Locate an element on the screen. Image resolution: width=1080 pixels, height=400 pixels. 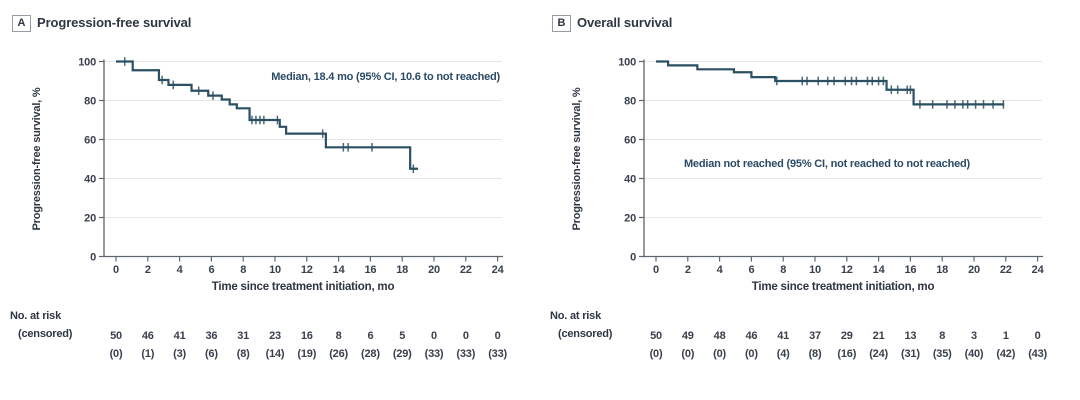
censored-count: (14) is located at coordinates (275, 354).